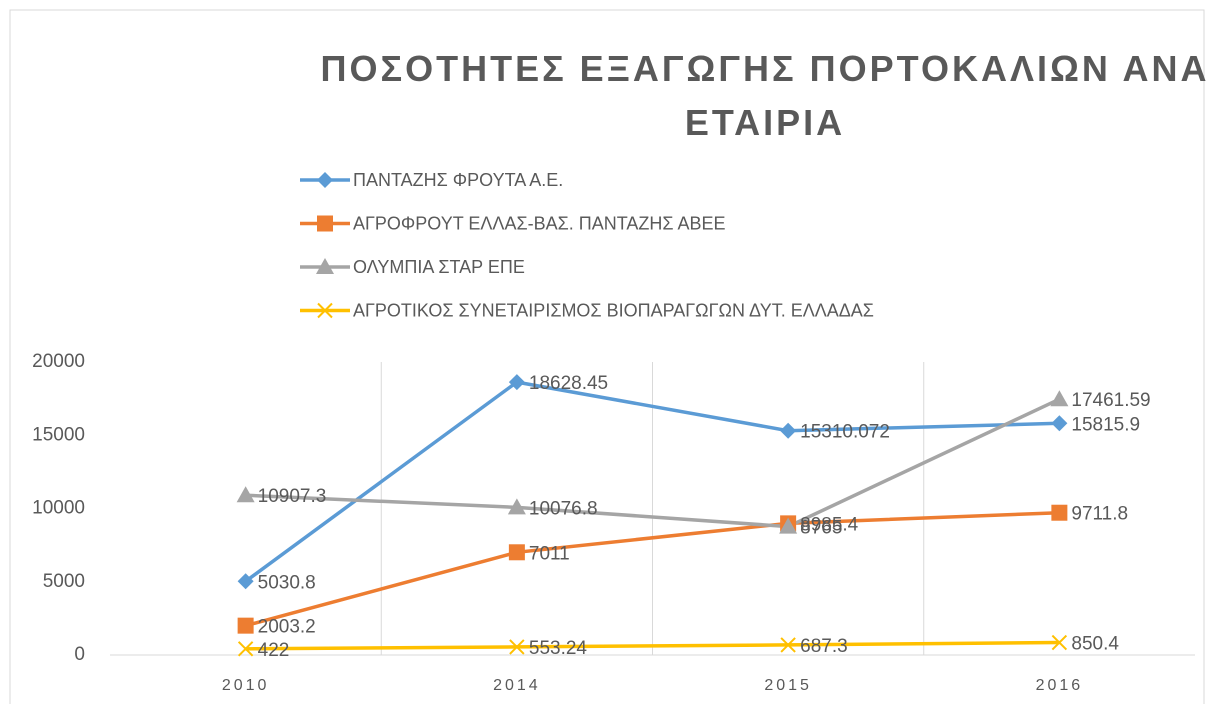 Image resolution: width=1214 pixels, height=704 pixels. What do you see at coordinates (1110, 400) in the screenshot?
I see `data-label: 17461.59` at bounding box center [1110, 400].